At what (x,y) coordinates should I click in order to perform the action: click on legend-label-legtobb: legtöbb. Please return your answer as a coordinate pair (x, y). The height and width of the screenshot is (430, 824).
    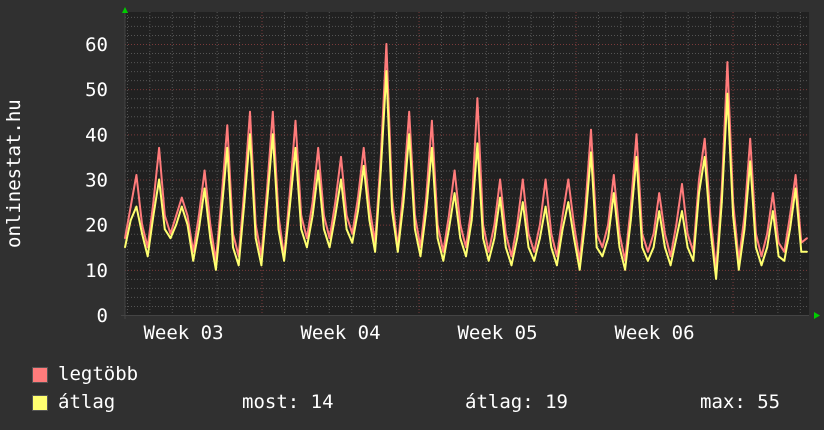
    Looking at the image, I should click on (98, 374).